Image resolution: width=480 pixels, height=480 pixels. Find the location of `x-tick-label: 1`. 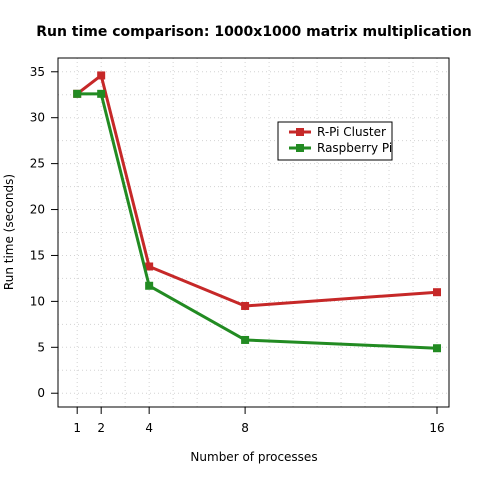

x-tick-label: 1 is located at coordinates (77, 428).